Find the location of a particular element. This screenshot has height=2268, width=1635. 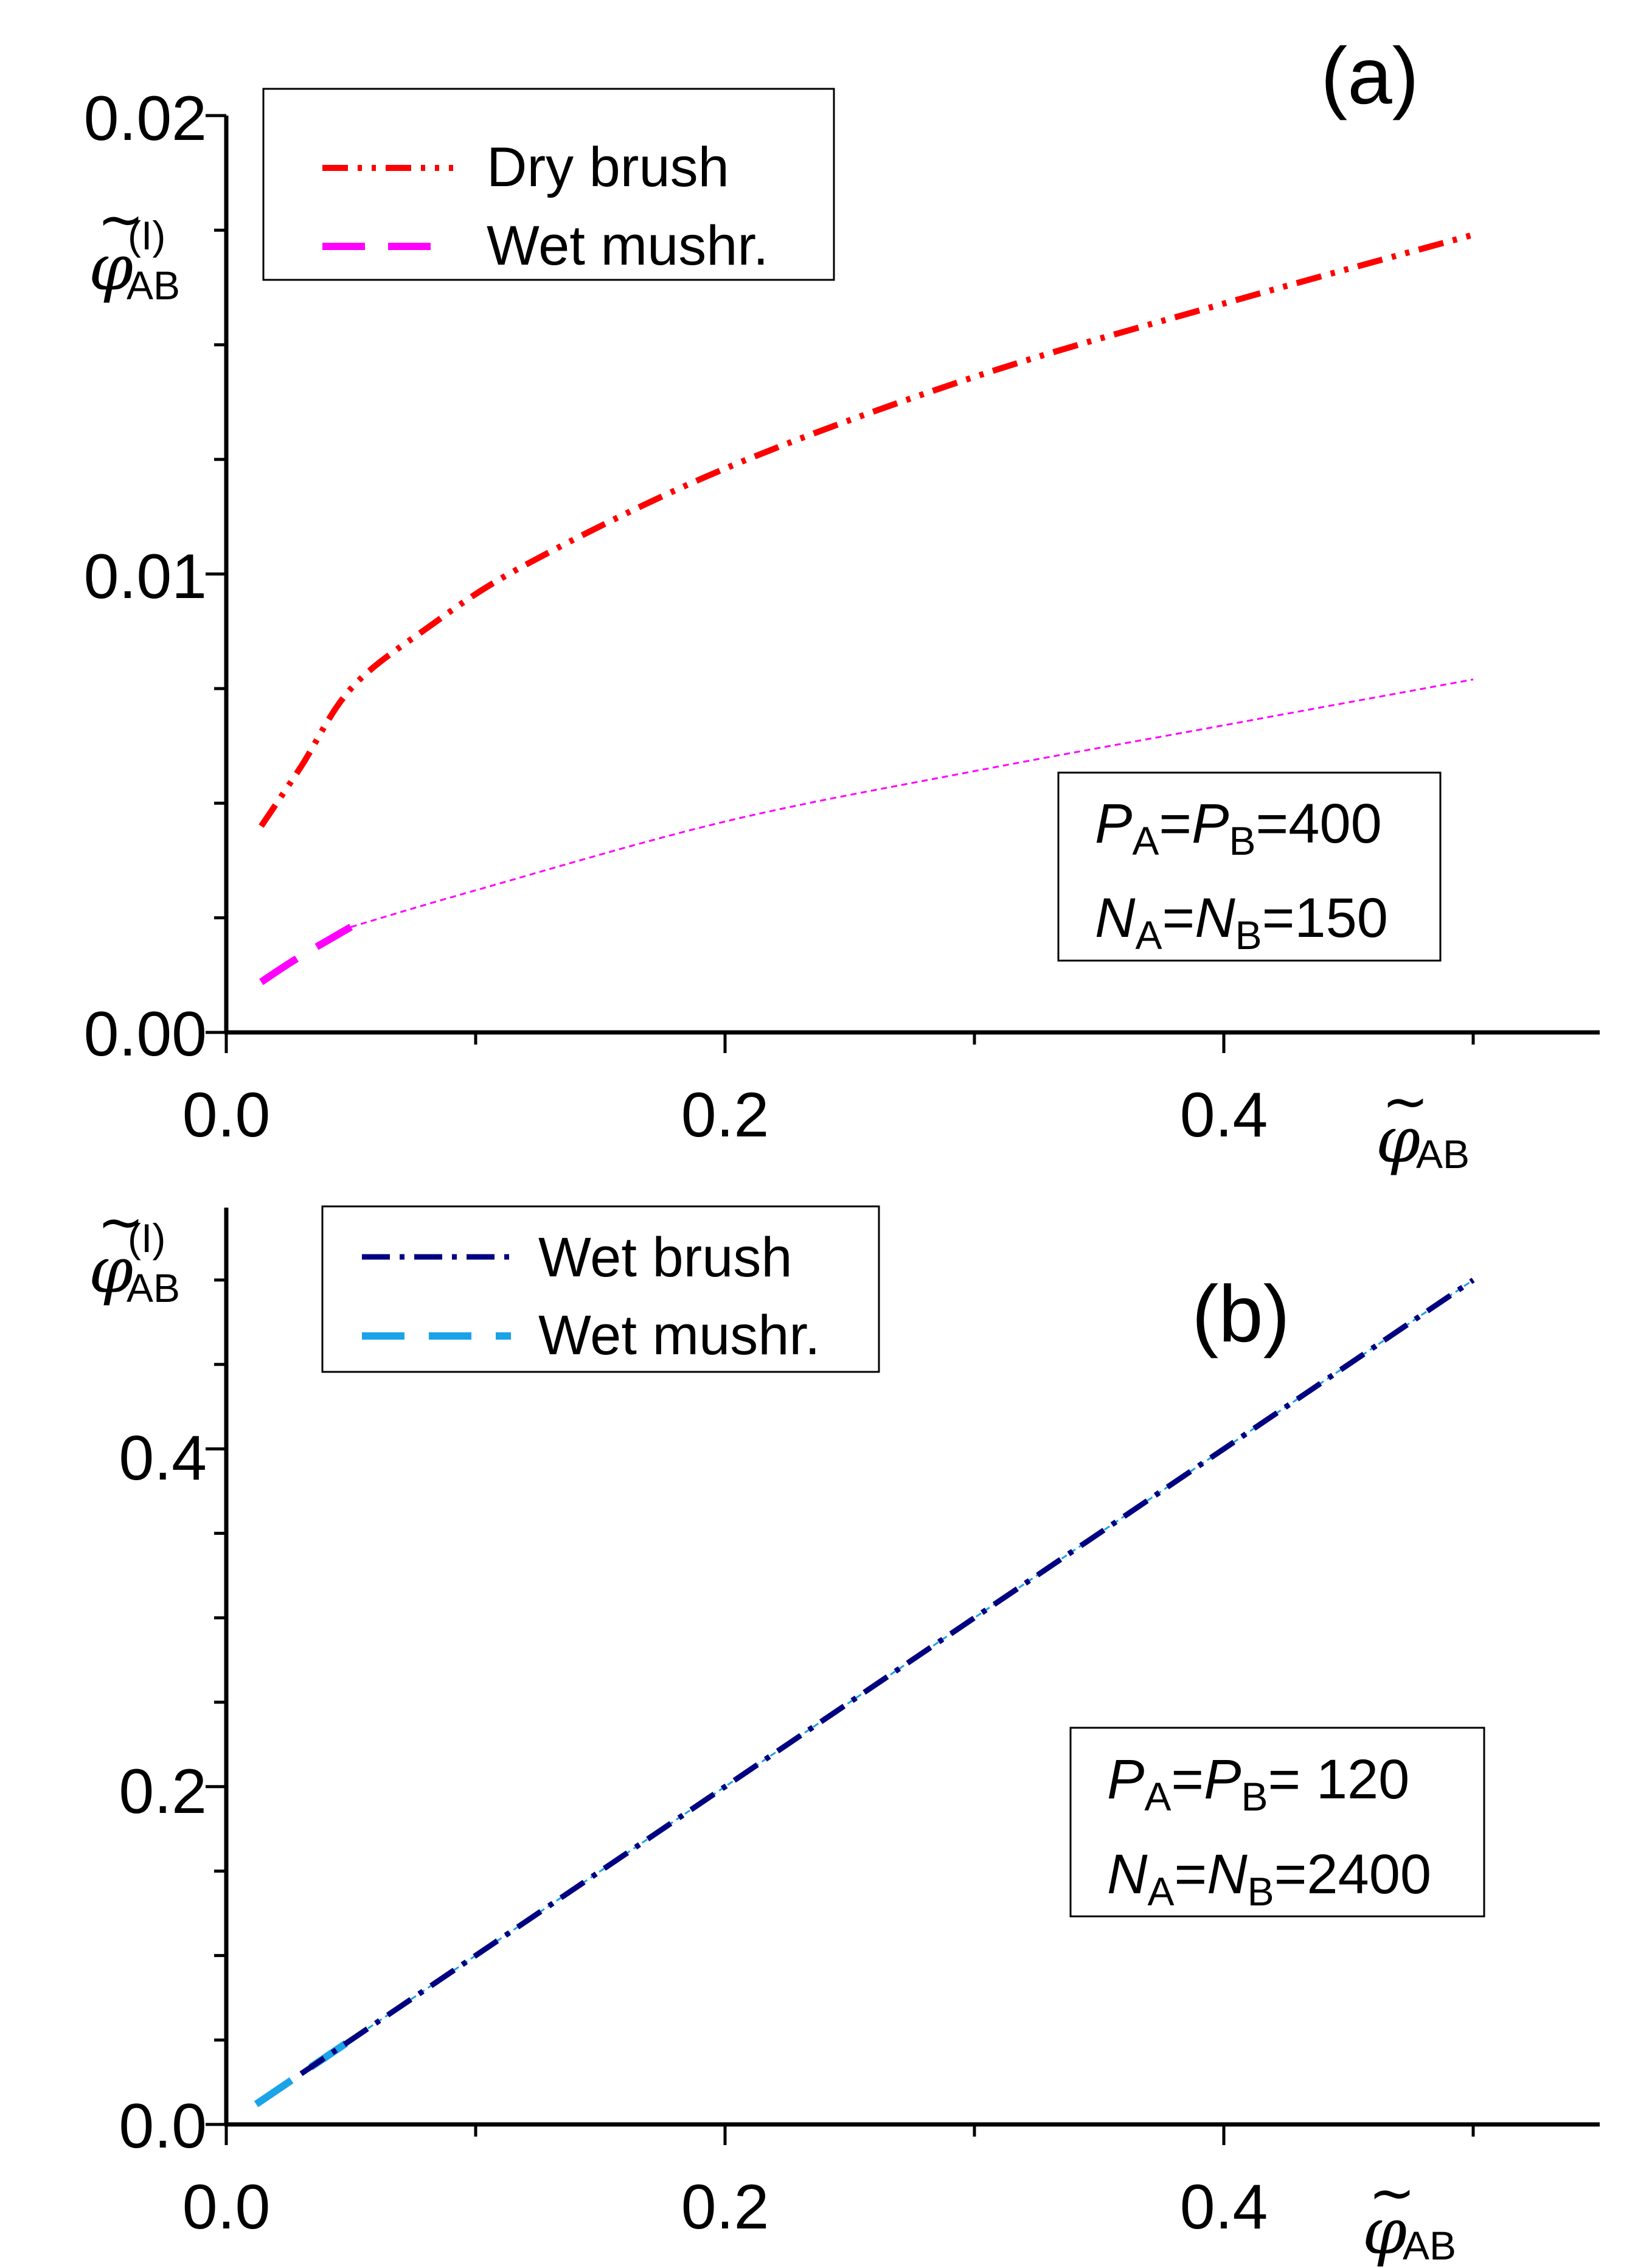

panel-a-label: (a) is located at coordinates (1370, 75).